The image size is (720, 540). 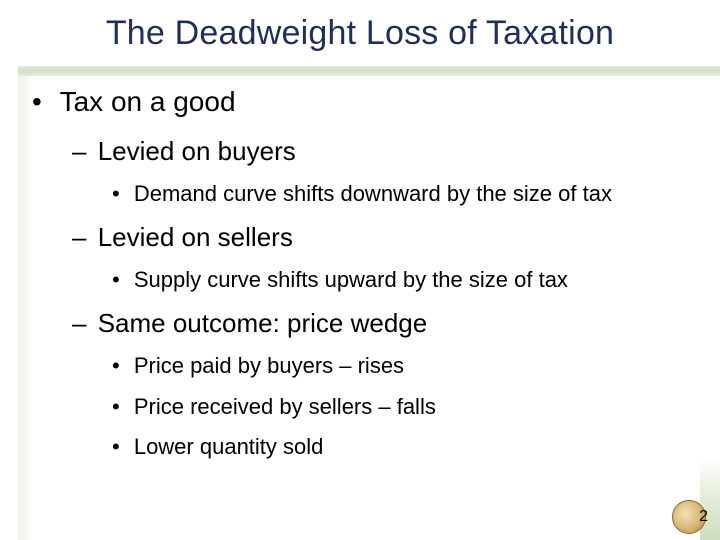 I want to click on bullet-item-levied-buyers: – Levied on buyers, so click(x=184, y=151).